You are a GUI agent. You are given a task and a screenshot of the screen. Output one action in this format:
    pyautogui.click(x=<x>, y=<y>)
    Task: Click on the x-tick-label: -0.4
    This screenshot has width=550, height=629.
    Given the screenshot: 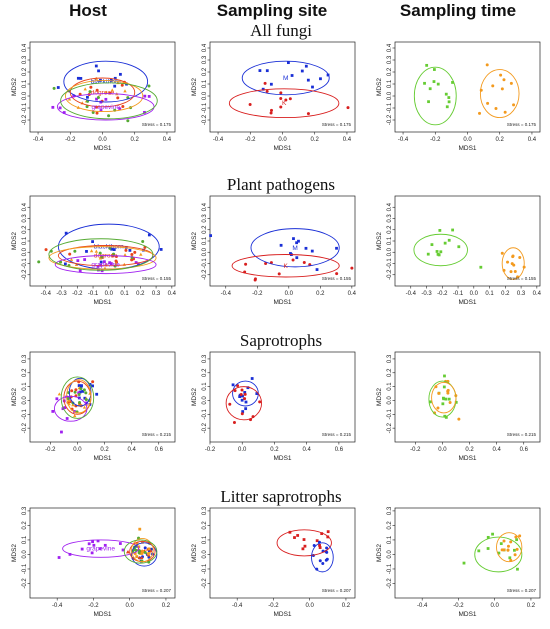 What is the action you would take?
    pyautogui.click(x=403, y=140)
    